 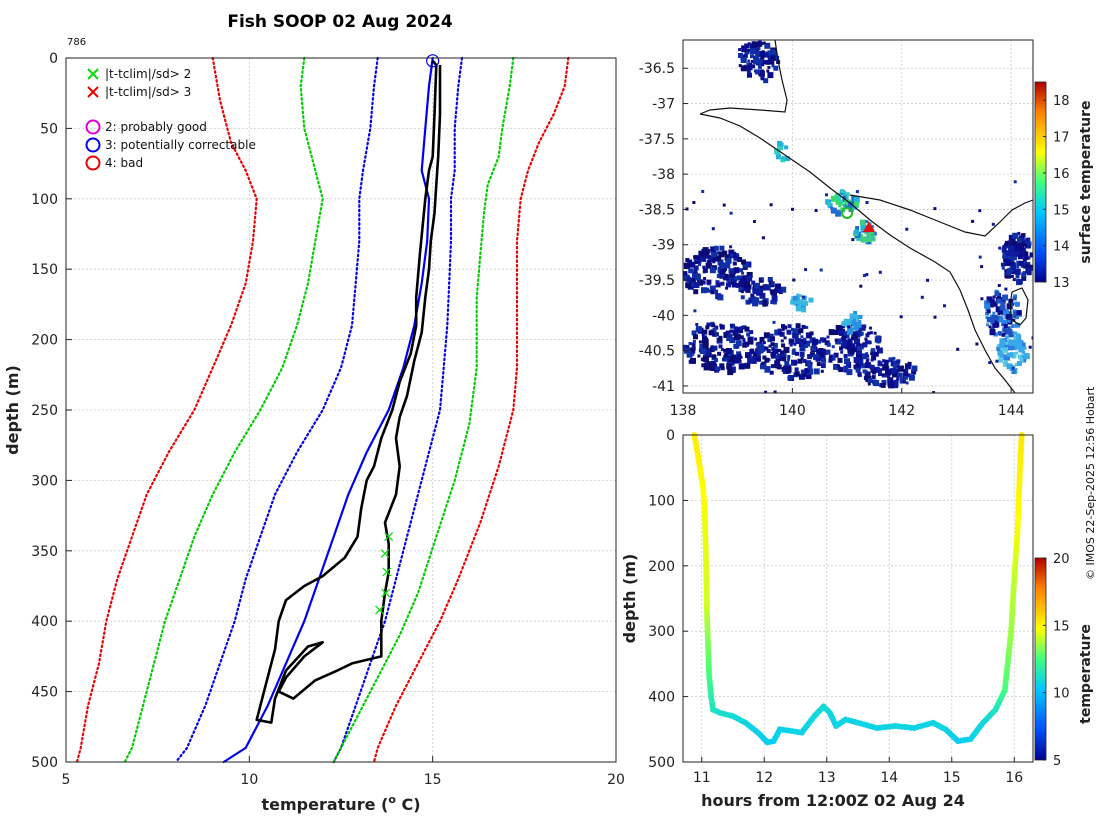 I want to click on time-x-axis-label: hours from 12:00Z 02 Aug 24, so click(x=833, y=800).